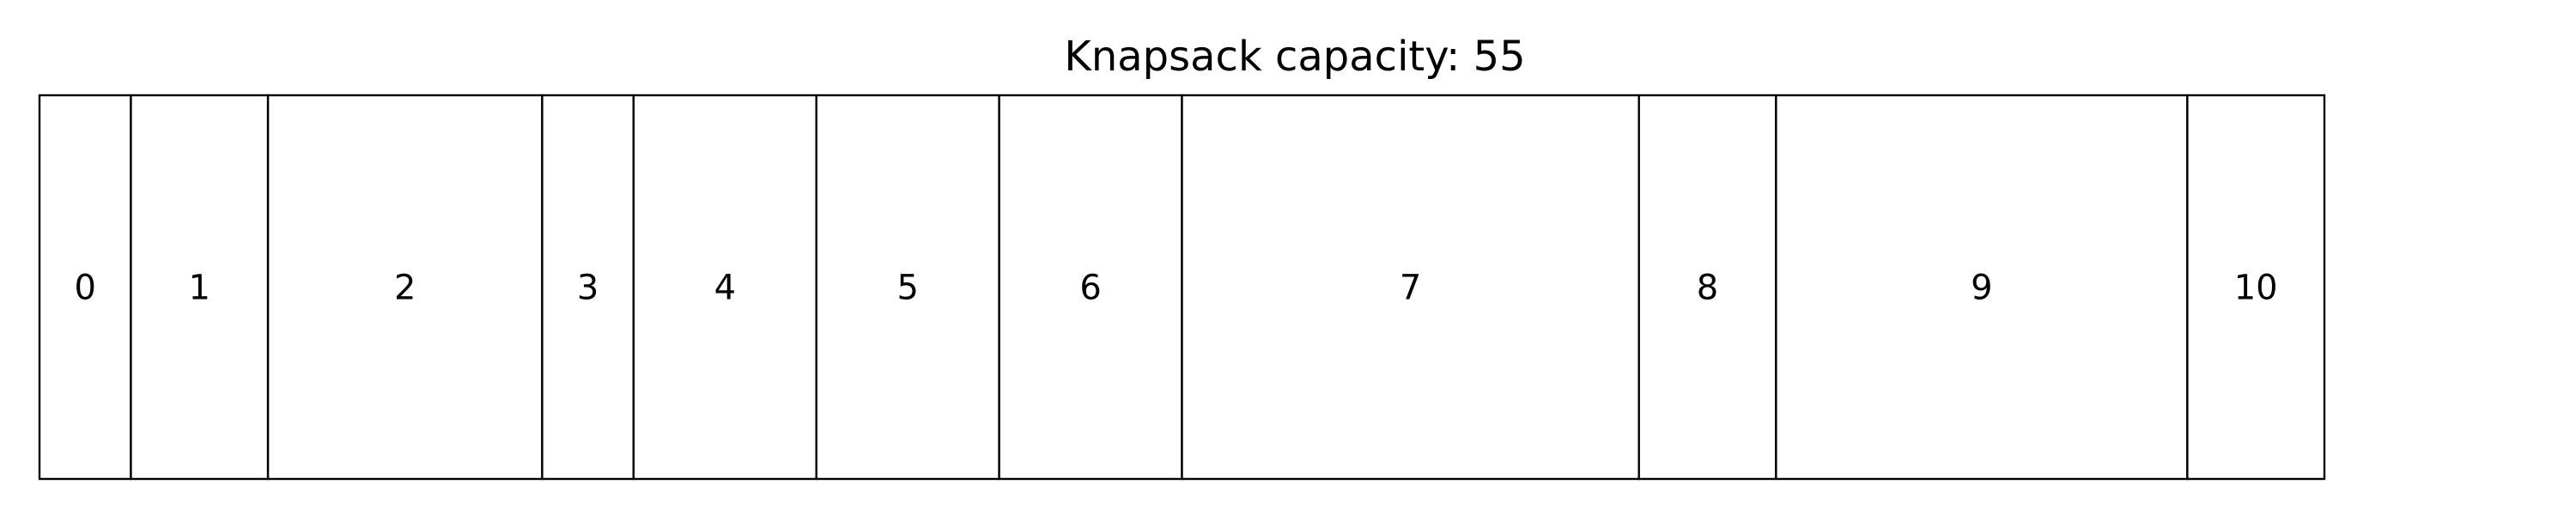 The image size is (2576, 515). I want to click on slot-label-1: 1, so click(199, 288).